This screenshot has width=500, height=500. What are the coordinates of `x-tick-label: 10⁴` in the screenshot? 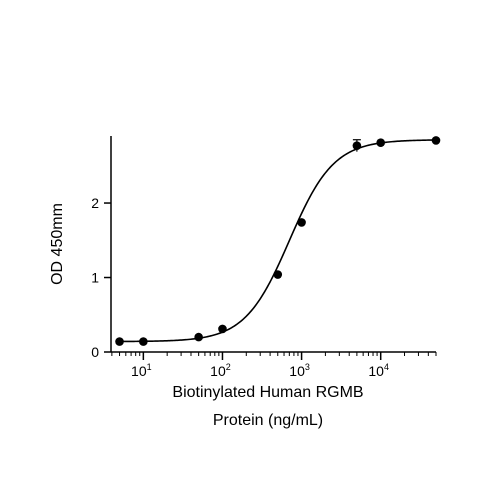 It's located at (378, 370).